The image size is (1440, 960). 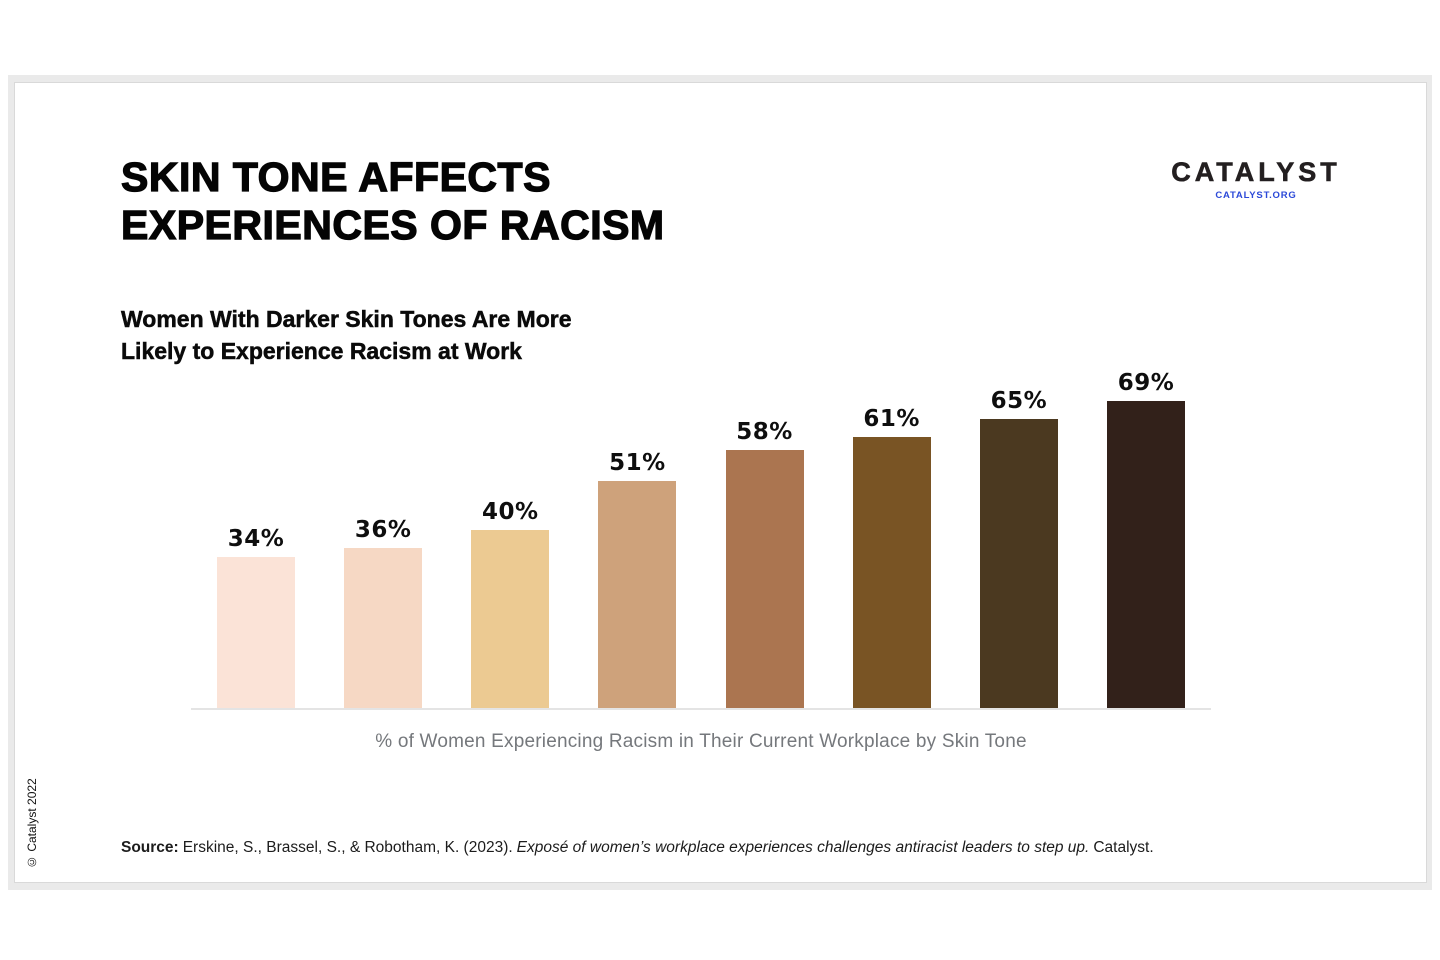 I want to click on bar-column: 36%, so click(x=383, y=612).